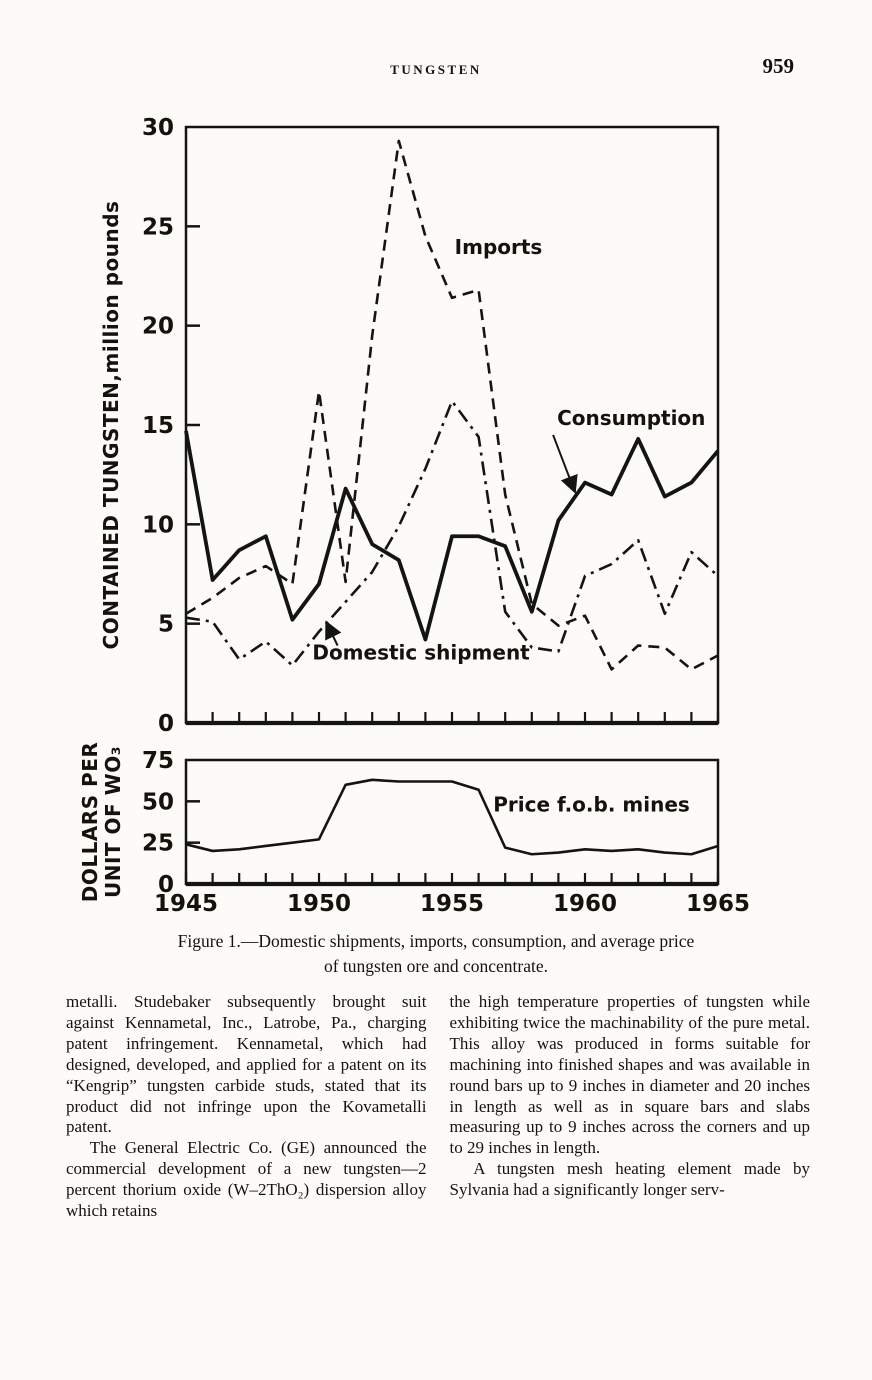 Image resolution: width=872 pixels, height=1380 pixels. I want to click on y-tick-label: 15, so click(158, 426).